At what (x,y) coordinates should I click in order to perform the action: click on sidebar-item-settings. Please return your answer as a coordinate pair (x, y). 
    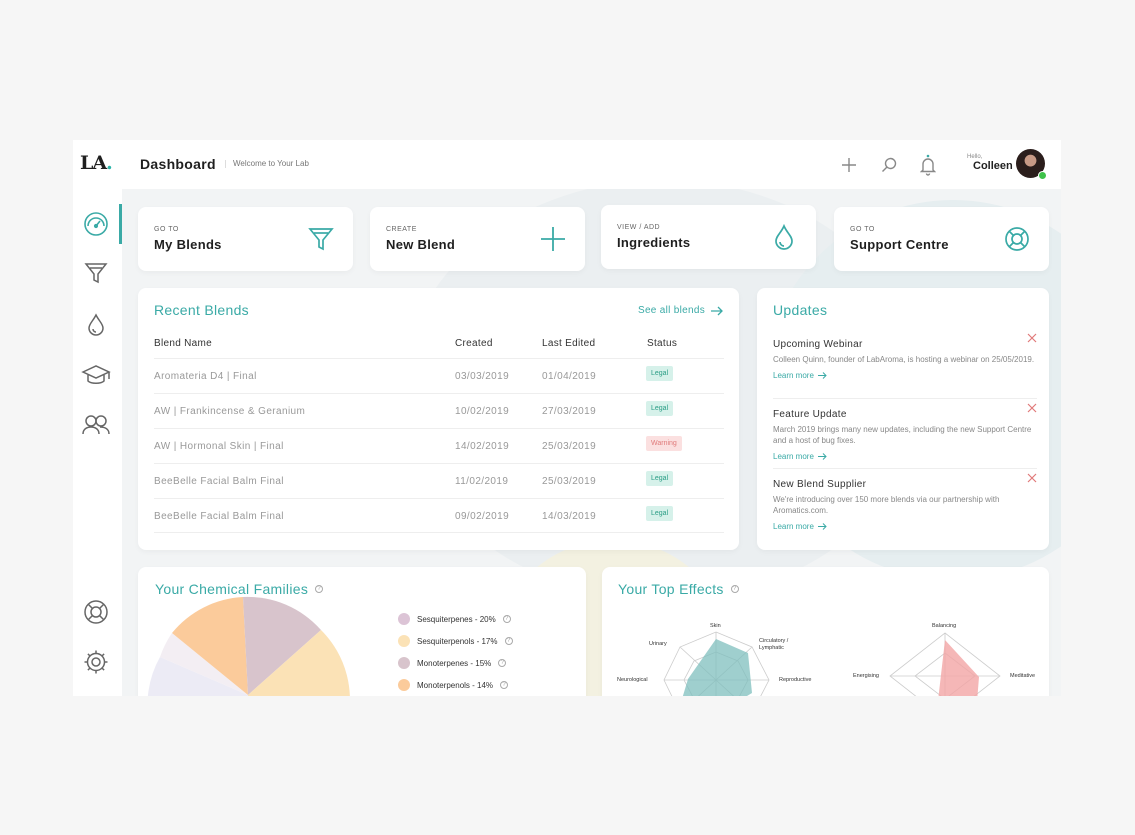
    Looking at the image, I should click on (96, 662).